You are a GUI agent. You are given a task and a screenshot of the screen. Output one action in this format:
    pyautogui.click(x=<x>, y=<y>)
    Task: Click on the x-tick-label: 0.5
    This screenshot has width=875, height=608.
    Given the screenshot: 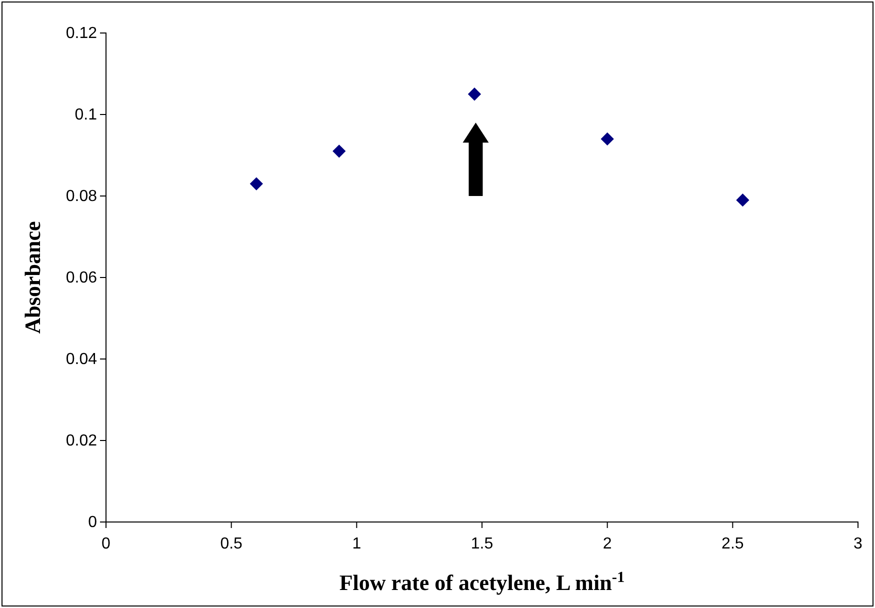 What is the action you would take?
    pyautogui.click(x=231, y=544)
    